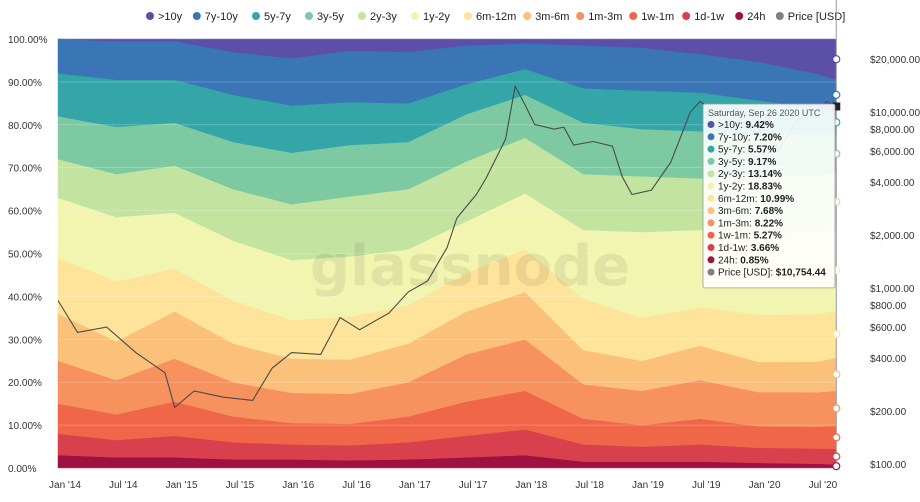 The image size is (920, 502). Describe the element at coordinates (730, 187) in the screenshot. I see `tooltip-row-name: 1y-2y` at that location.